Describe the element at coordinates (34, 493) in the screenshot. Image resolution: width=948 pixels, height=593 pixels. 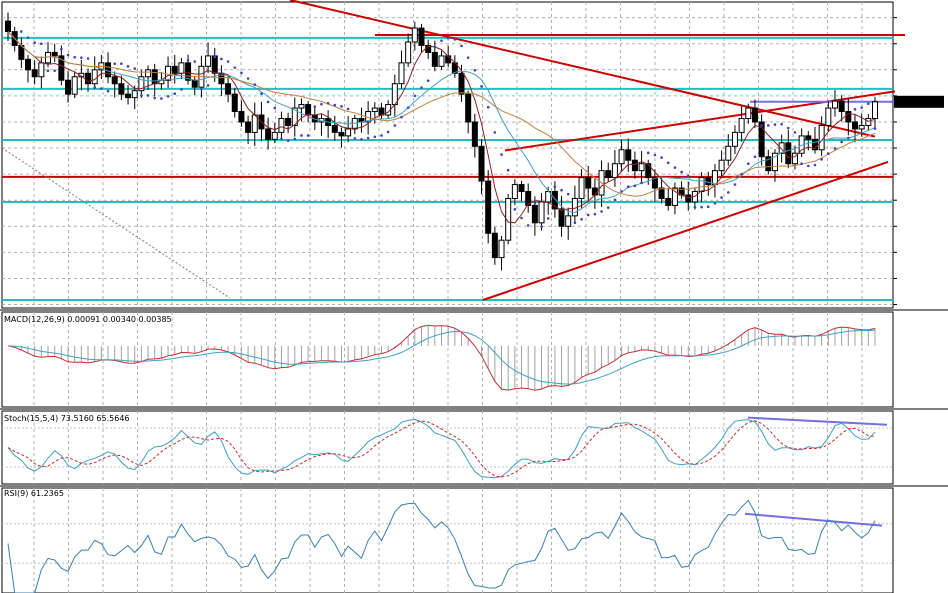
I see `rsi-label: RSI(9) 61.2365` at that location.